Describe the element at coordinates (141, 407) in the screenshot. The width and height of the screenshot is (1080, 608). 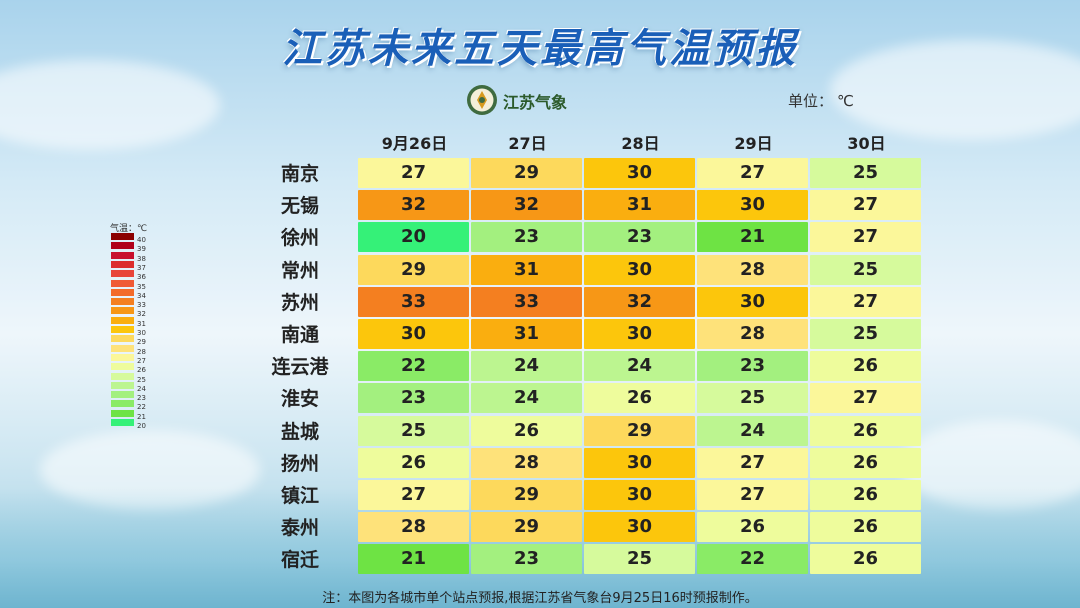
I see `legend-label: 22` at that location.